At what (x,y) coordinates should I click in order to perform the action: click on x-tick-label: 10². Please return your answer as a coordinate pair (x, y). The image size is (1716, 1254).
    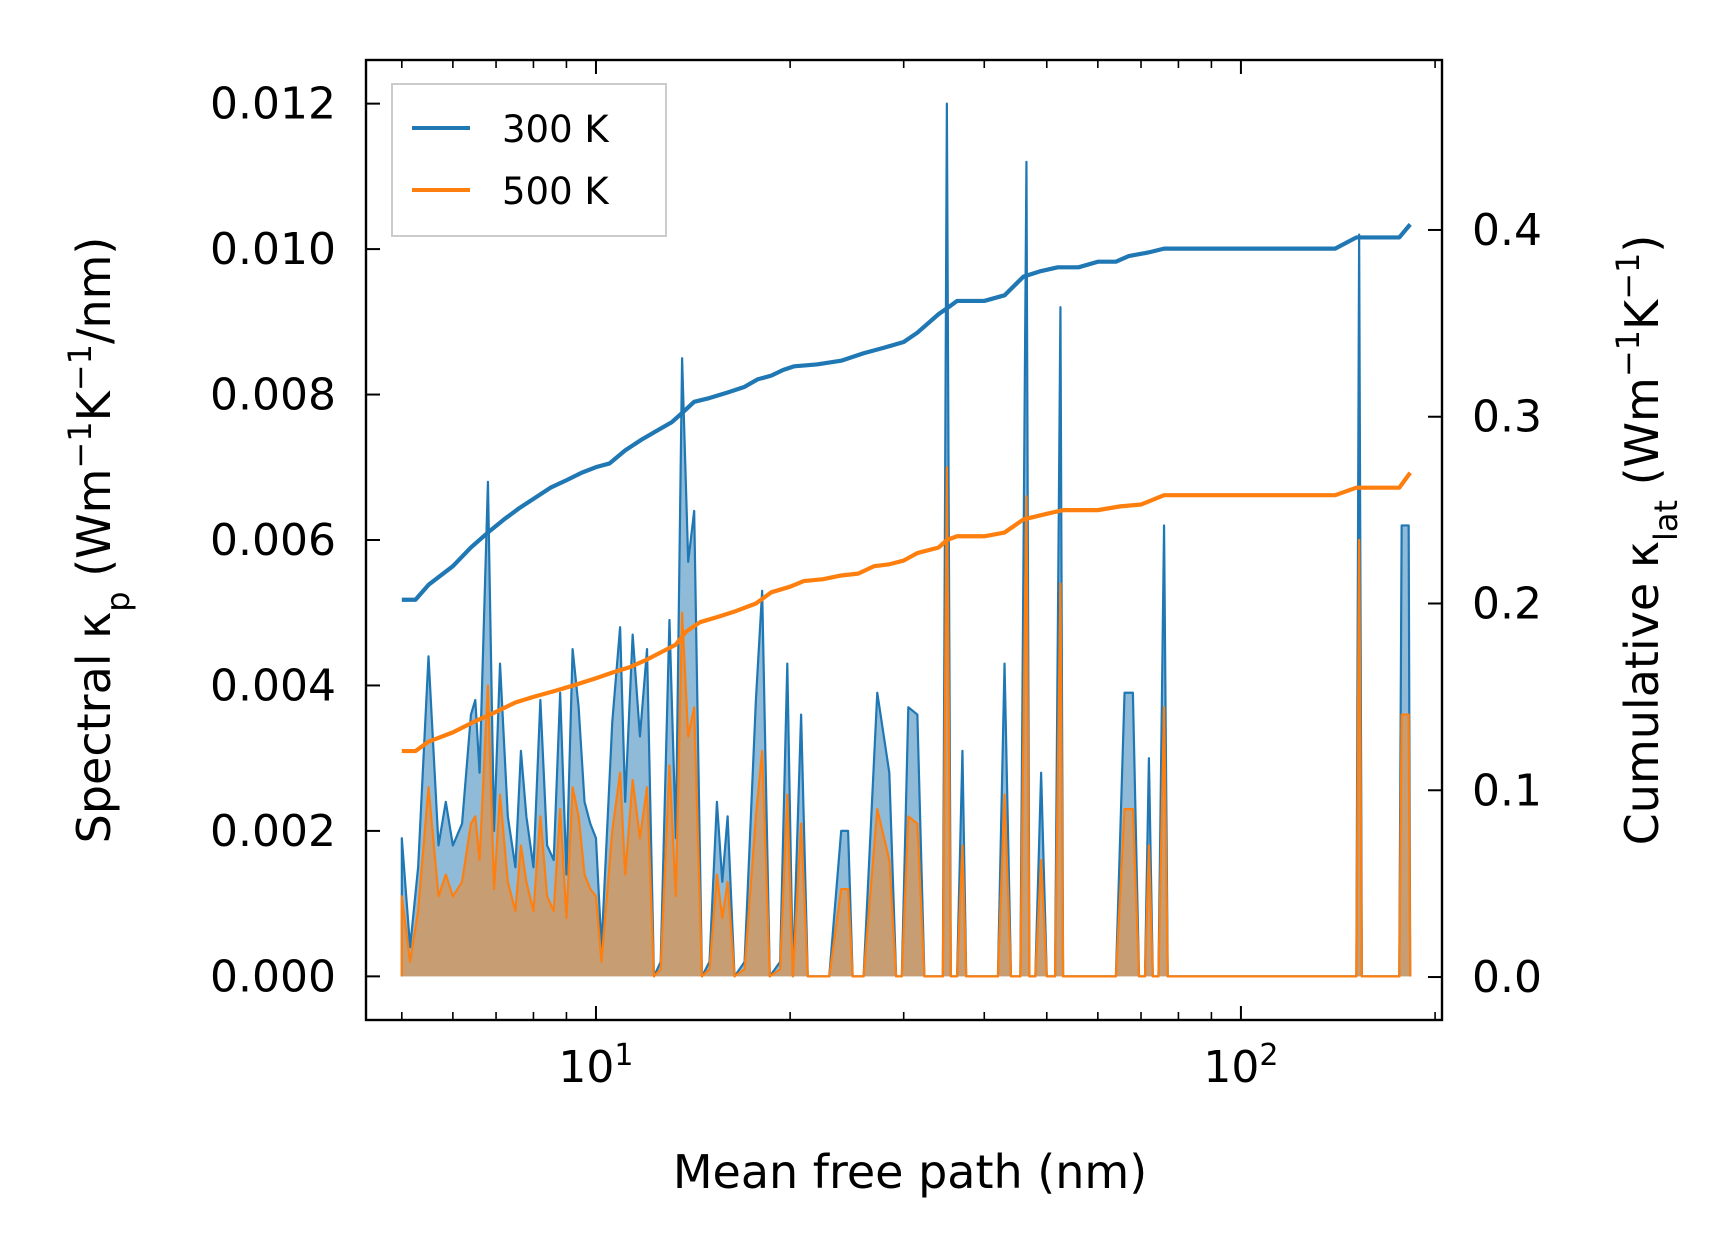
    Looking at the image, I should click on (1240, 1066).